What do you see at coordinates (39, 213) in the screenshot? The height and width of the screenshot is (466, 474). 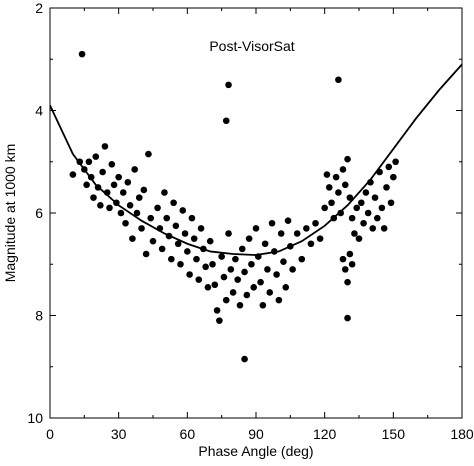 I see `y-tick-label: 6` at bounding box center [39, 213].